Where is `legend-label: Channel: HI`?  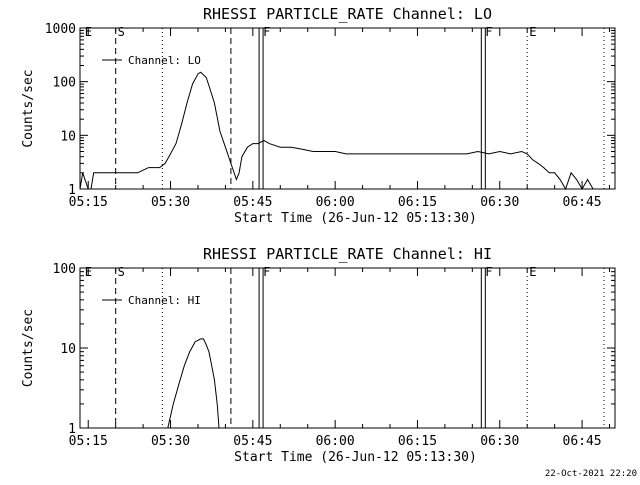 legend-label: Channel: HI is located at coordinates (164, 300).